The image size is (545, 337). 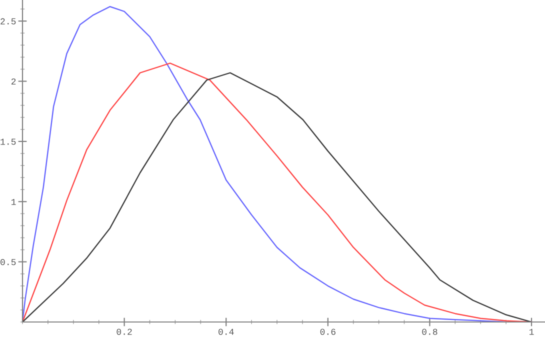 What do you see at coordinates (430, 331) in the screenshot?
I see `x-tick-label: 0.8` at bounding box center [430, 331].